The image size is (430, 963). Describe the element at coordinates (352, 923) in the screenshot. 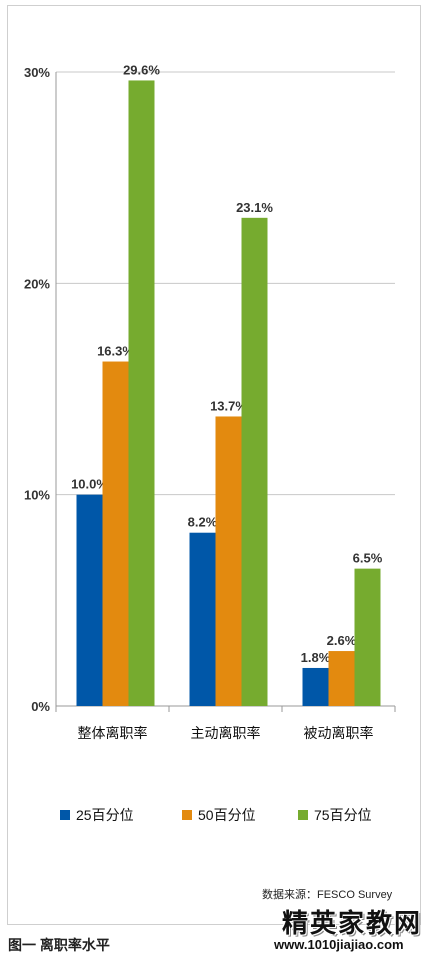

I see `watermark-text: 精英家教网` at that location.